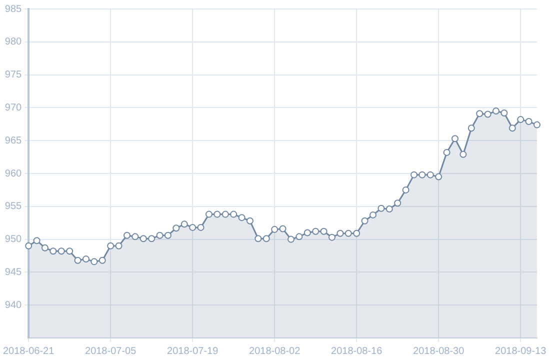  Describe the element at coordinates (13, 9) in the screenshot. I see `y-tick-label: 985` at that location.